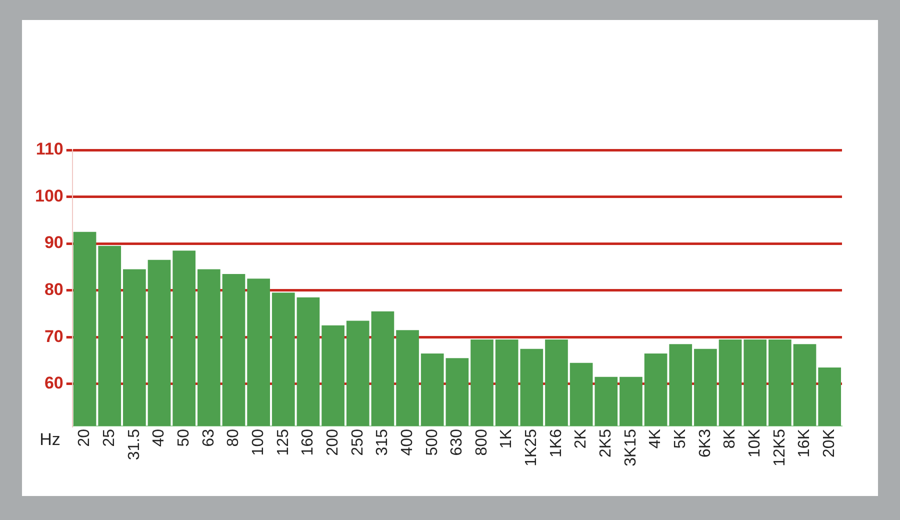 This screenshot has height=520, width=900. I want to click on x-tick-label: 40, so click(159, 437).